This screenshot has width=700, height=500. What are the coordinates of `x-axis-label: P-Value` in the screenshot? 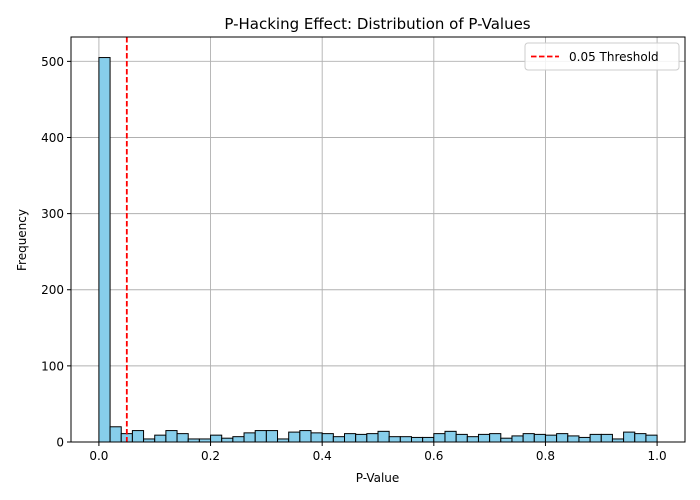 It's located at (378, 478).